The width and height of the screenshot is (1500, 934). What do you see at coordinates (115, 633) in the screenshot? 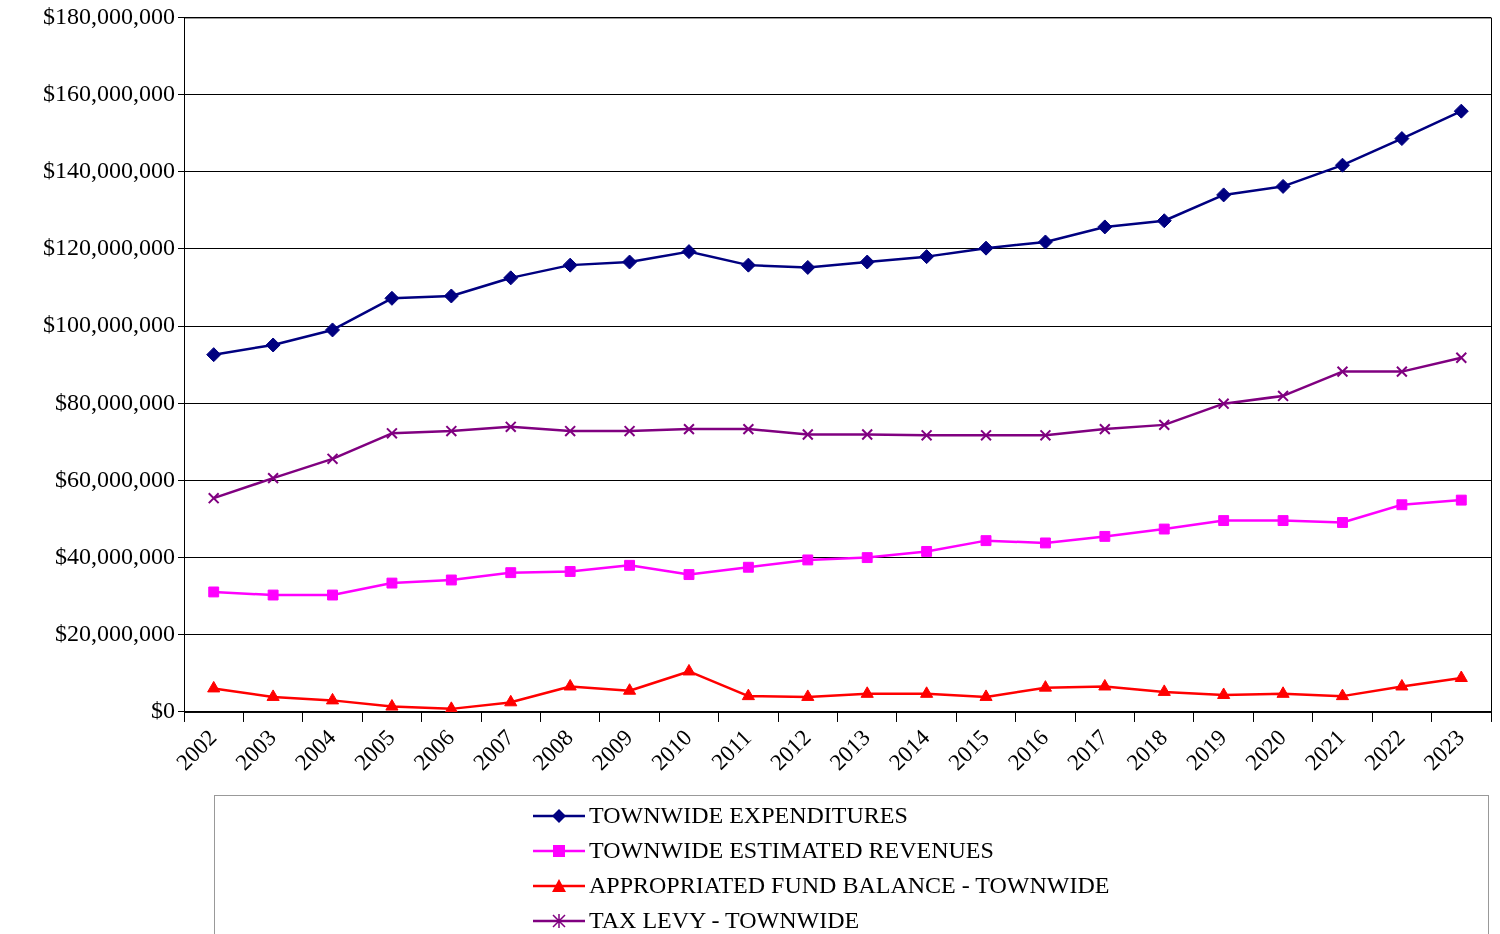
I see `y-tick-label: $20,000,000` at bounding box center [115, 633].